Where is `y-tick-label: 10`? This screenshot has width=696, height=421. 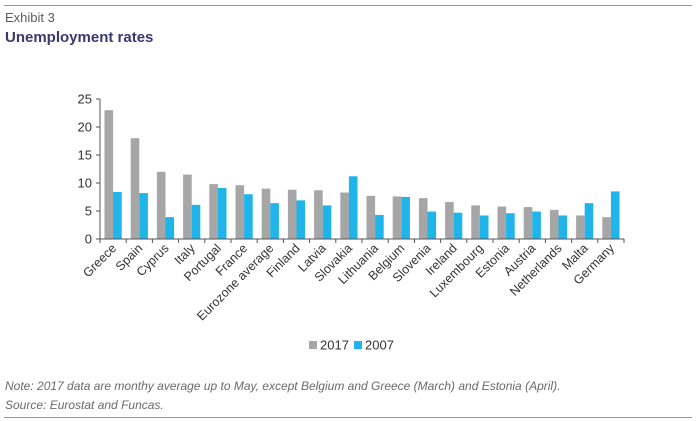 y-tick-label: 10 is located at coordinates (85, 183).